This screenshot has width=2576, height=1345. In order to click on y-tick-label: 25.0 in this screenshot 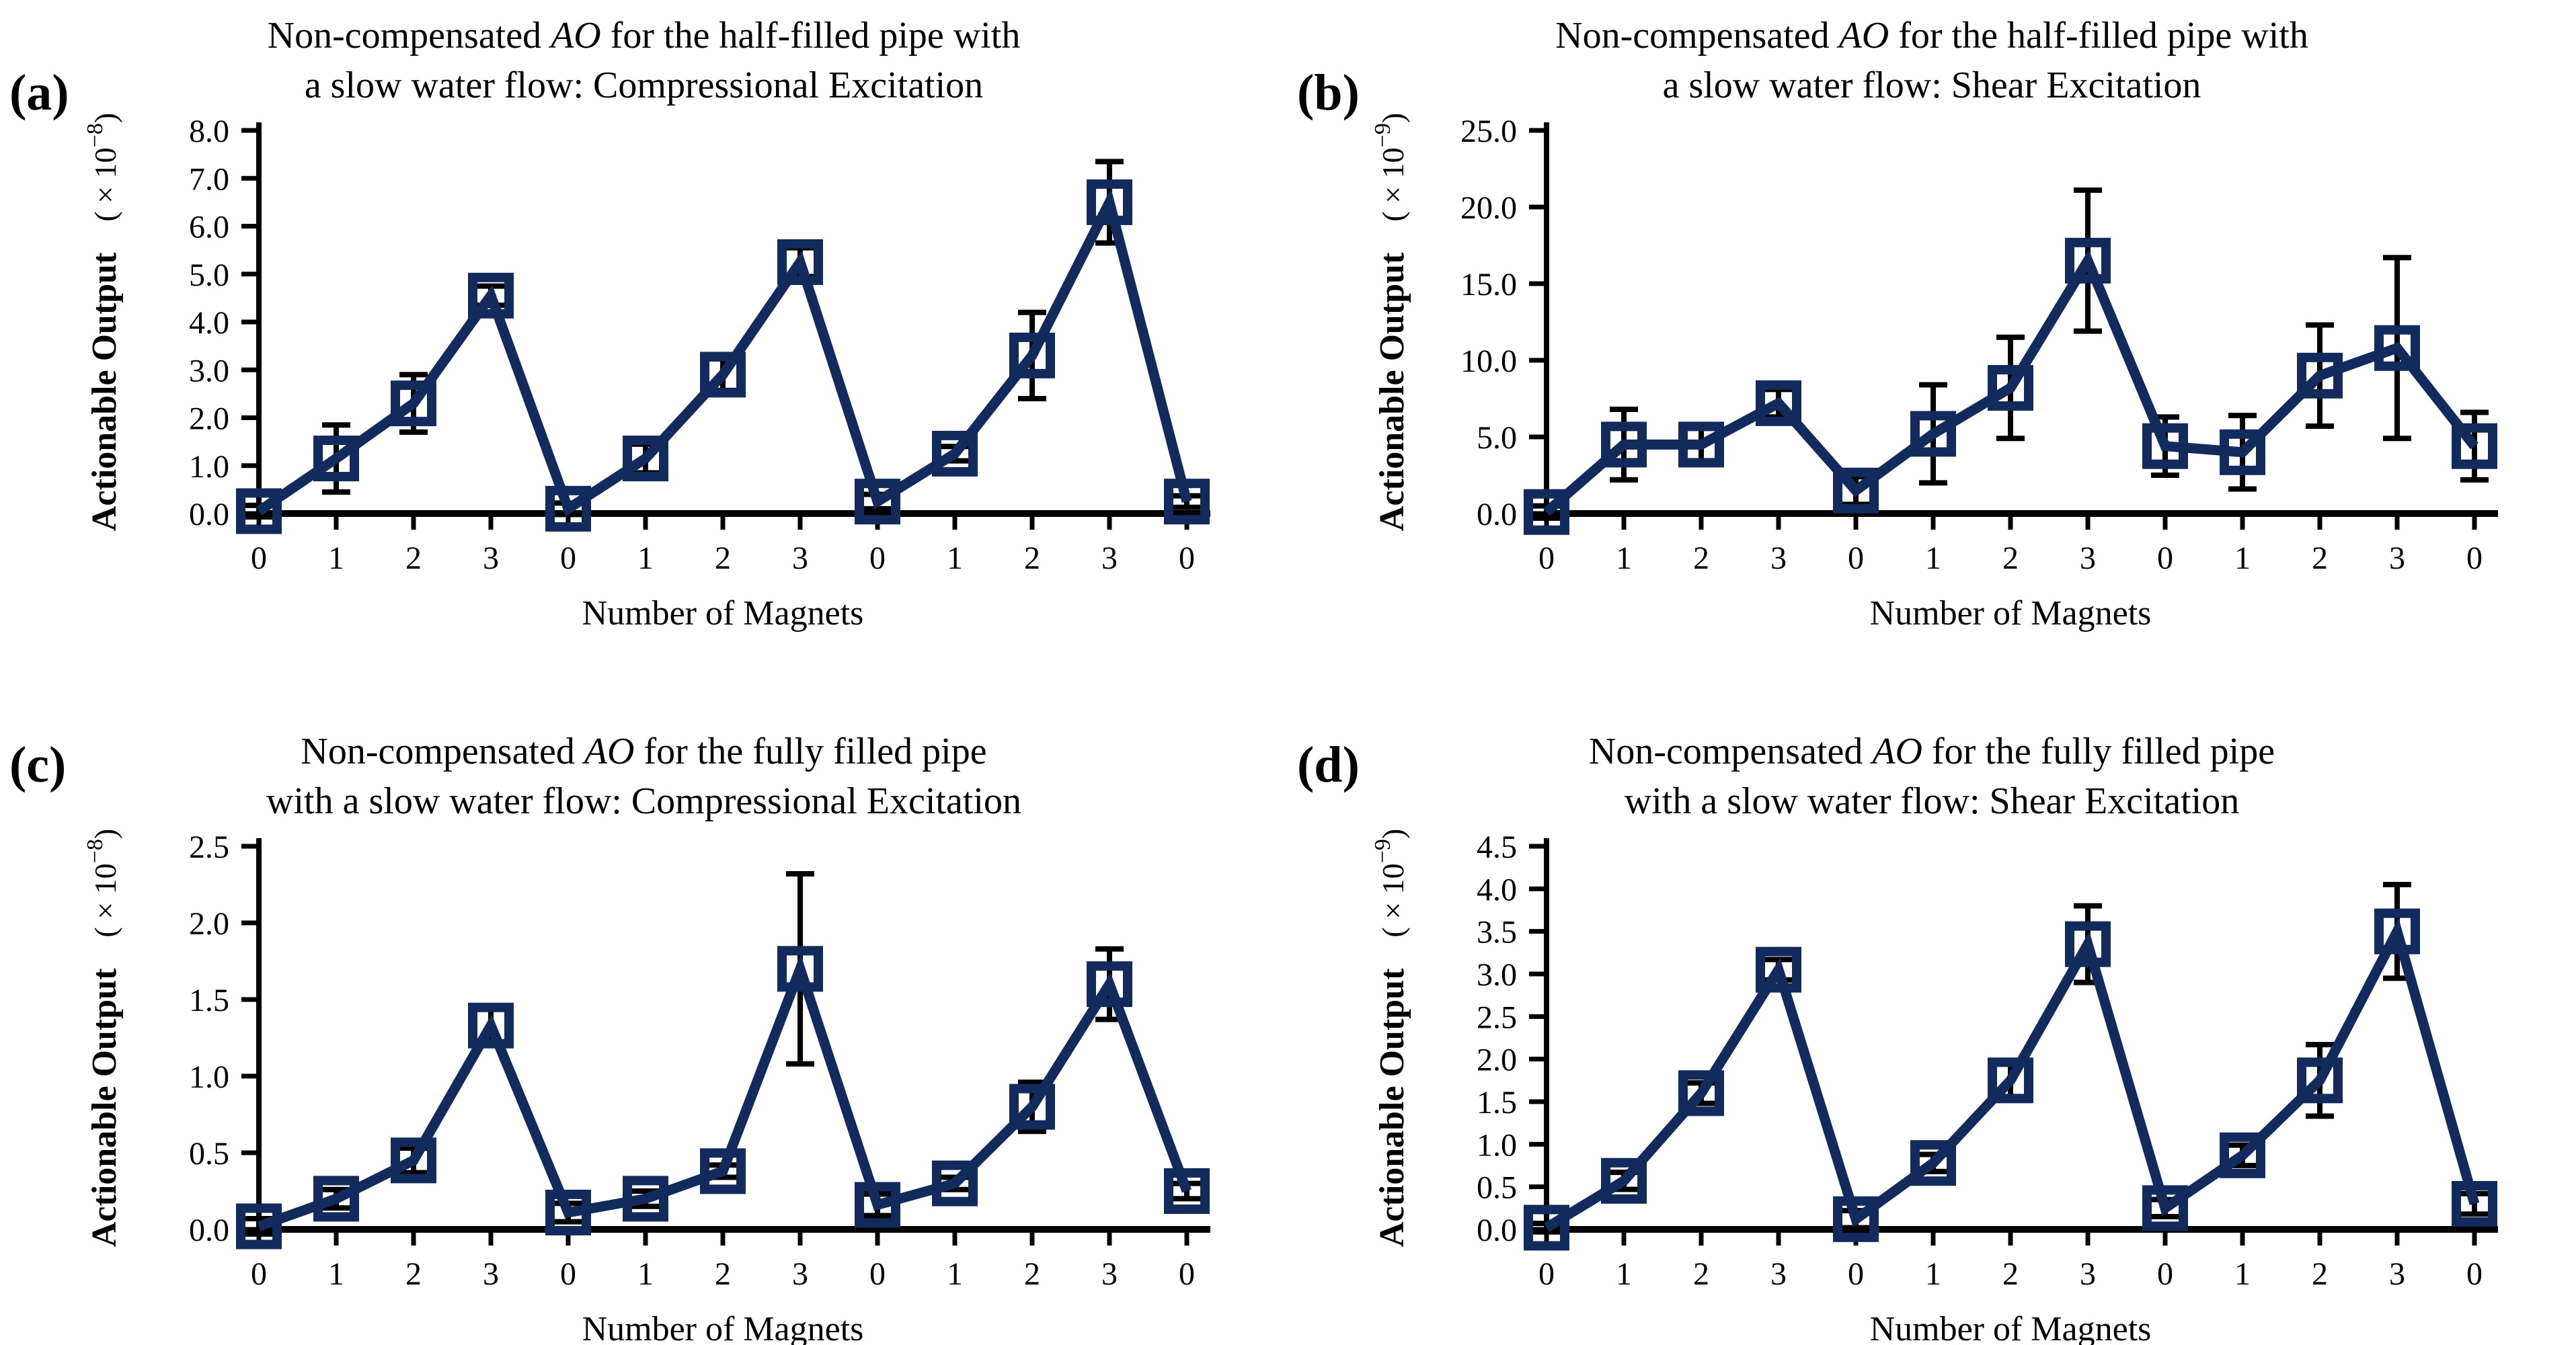, I will do `click(1489, 131)`.